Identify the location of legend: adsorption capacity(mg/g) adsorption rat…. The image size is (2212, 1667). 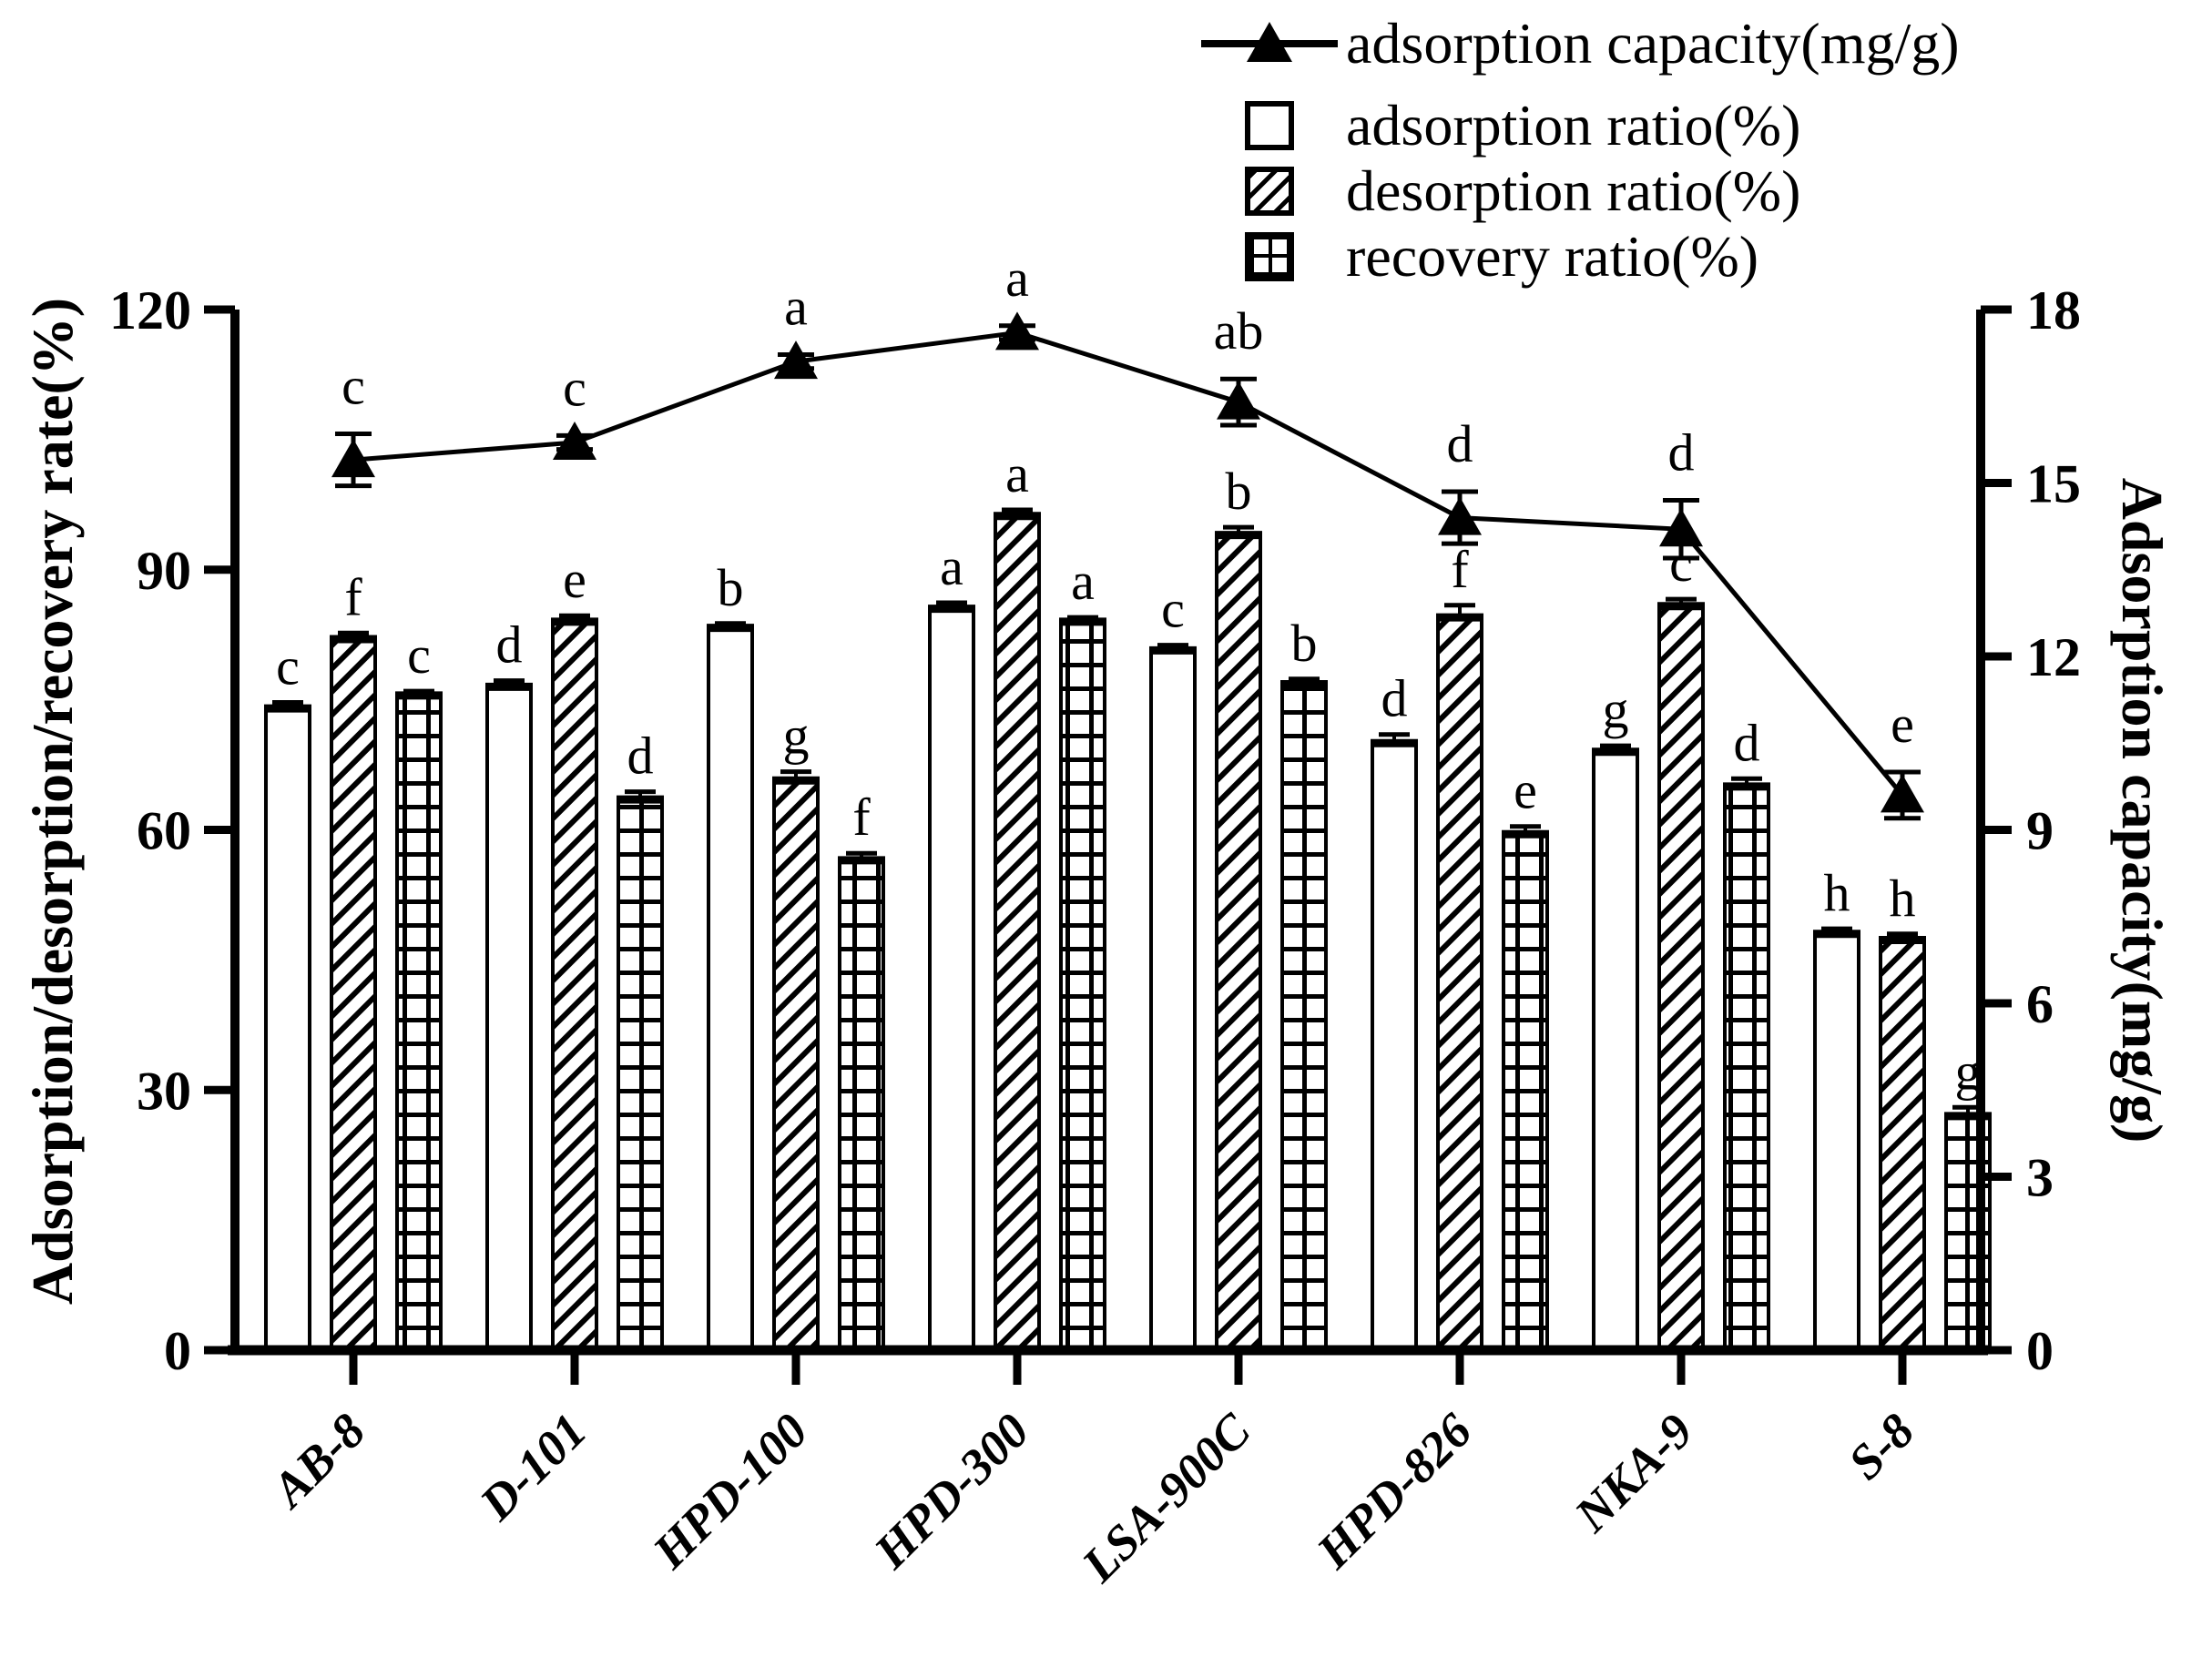
(1577, 147).